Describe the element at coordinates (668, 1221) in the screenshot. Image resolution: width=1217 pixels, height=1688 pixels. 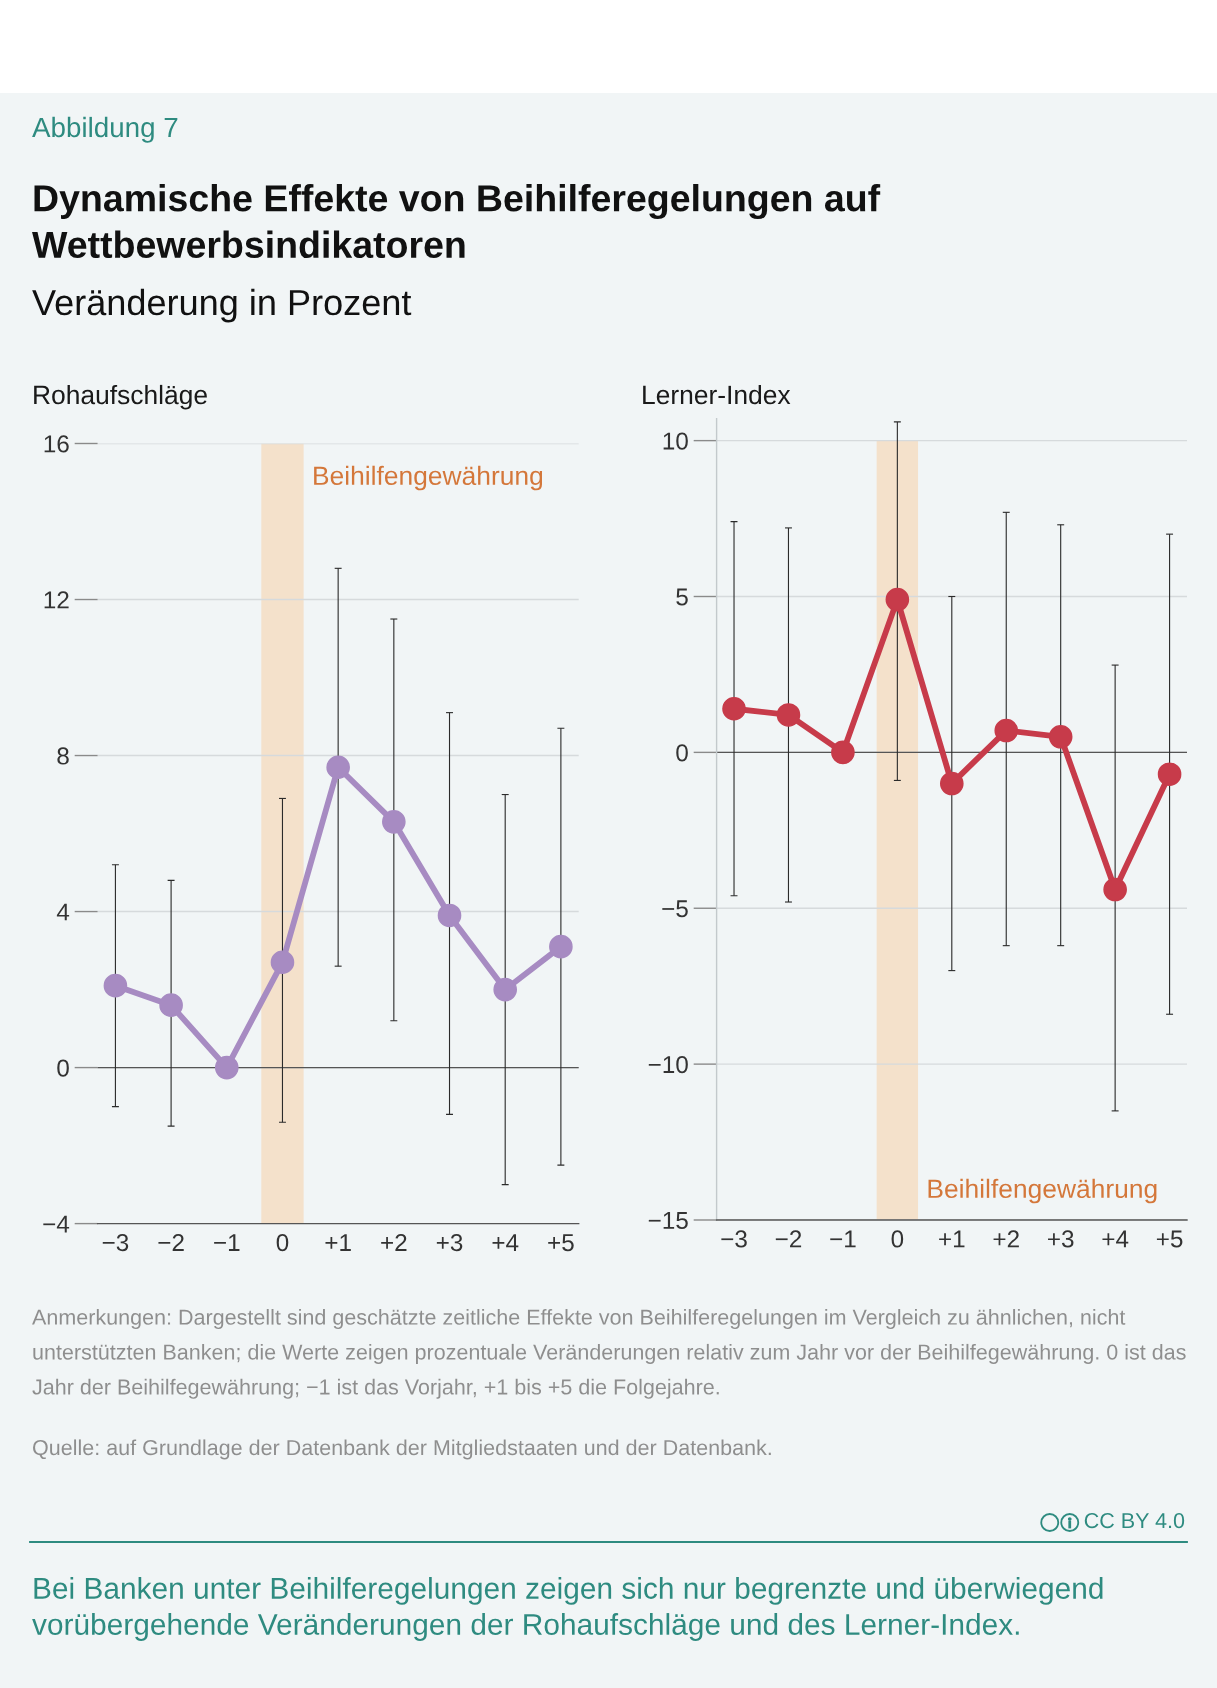
I see `y-tick-label: −15` at that location.